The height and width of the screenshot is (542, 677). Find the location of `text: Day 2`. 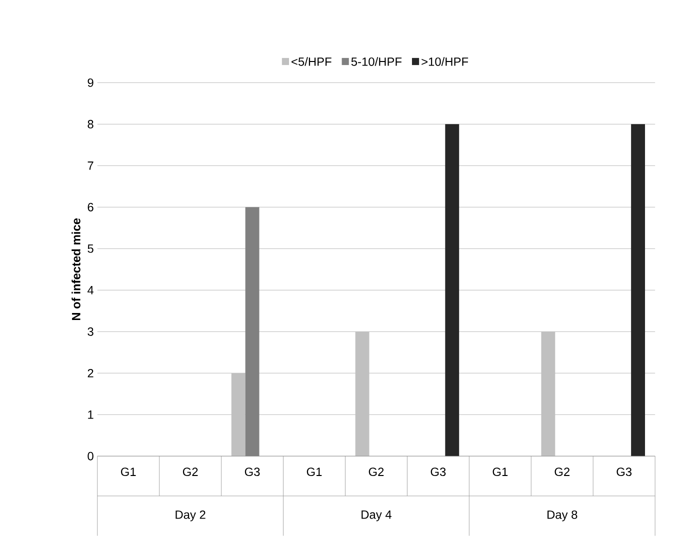

text: Day 2 is located at coordinates (191, 516).